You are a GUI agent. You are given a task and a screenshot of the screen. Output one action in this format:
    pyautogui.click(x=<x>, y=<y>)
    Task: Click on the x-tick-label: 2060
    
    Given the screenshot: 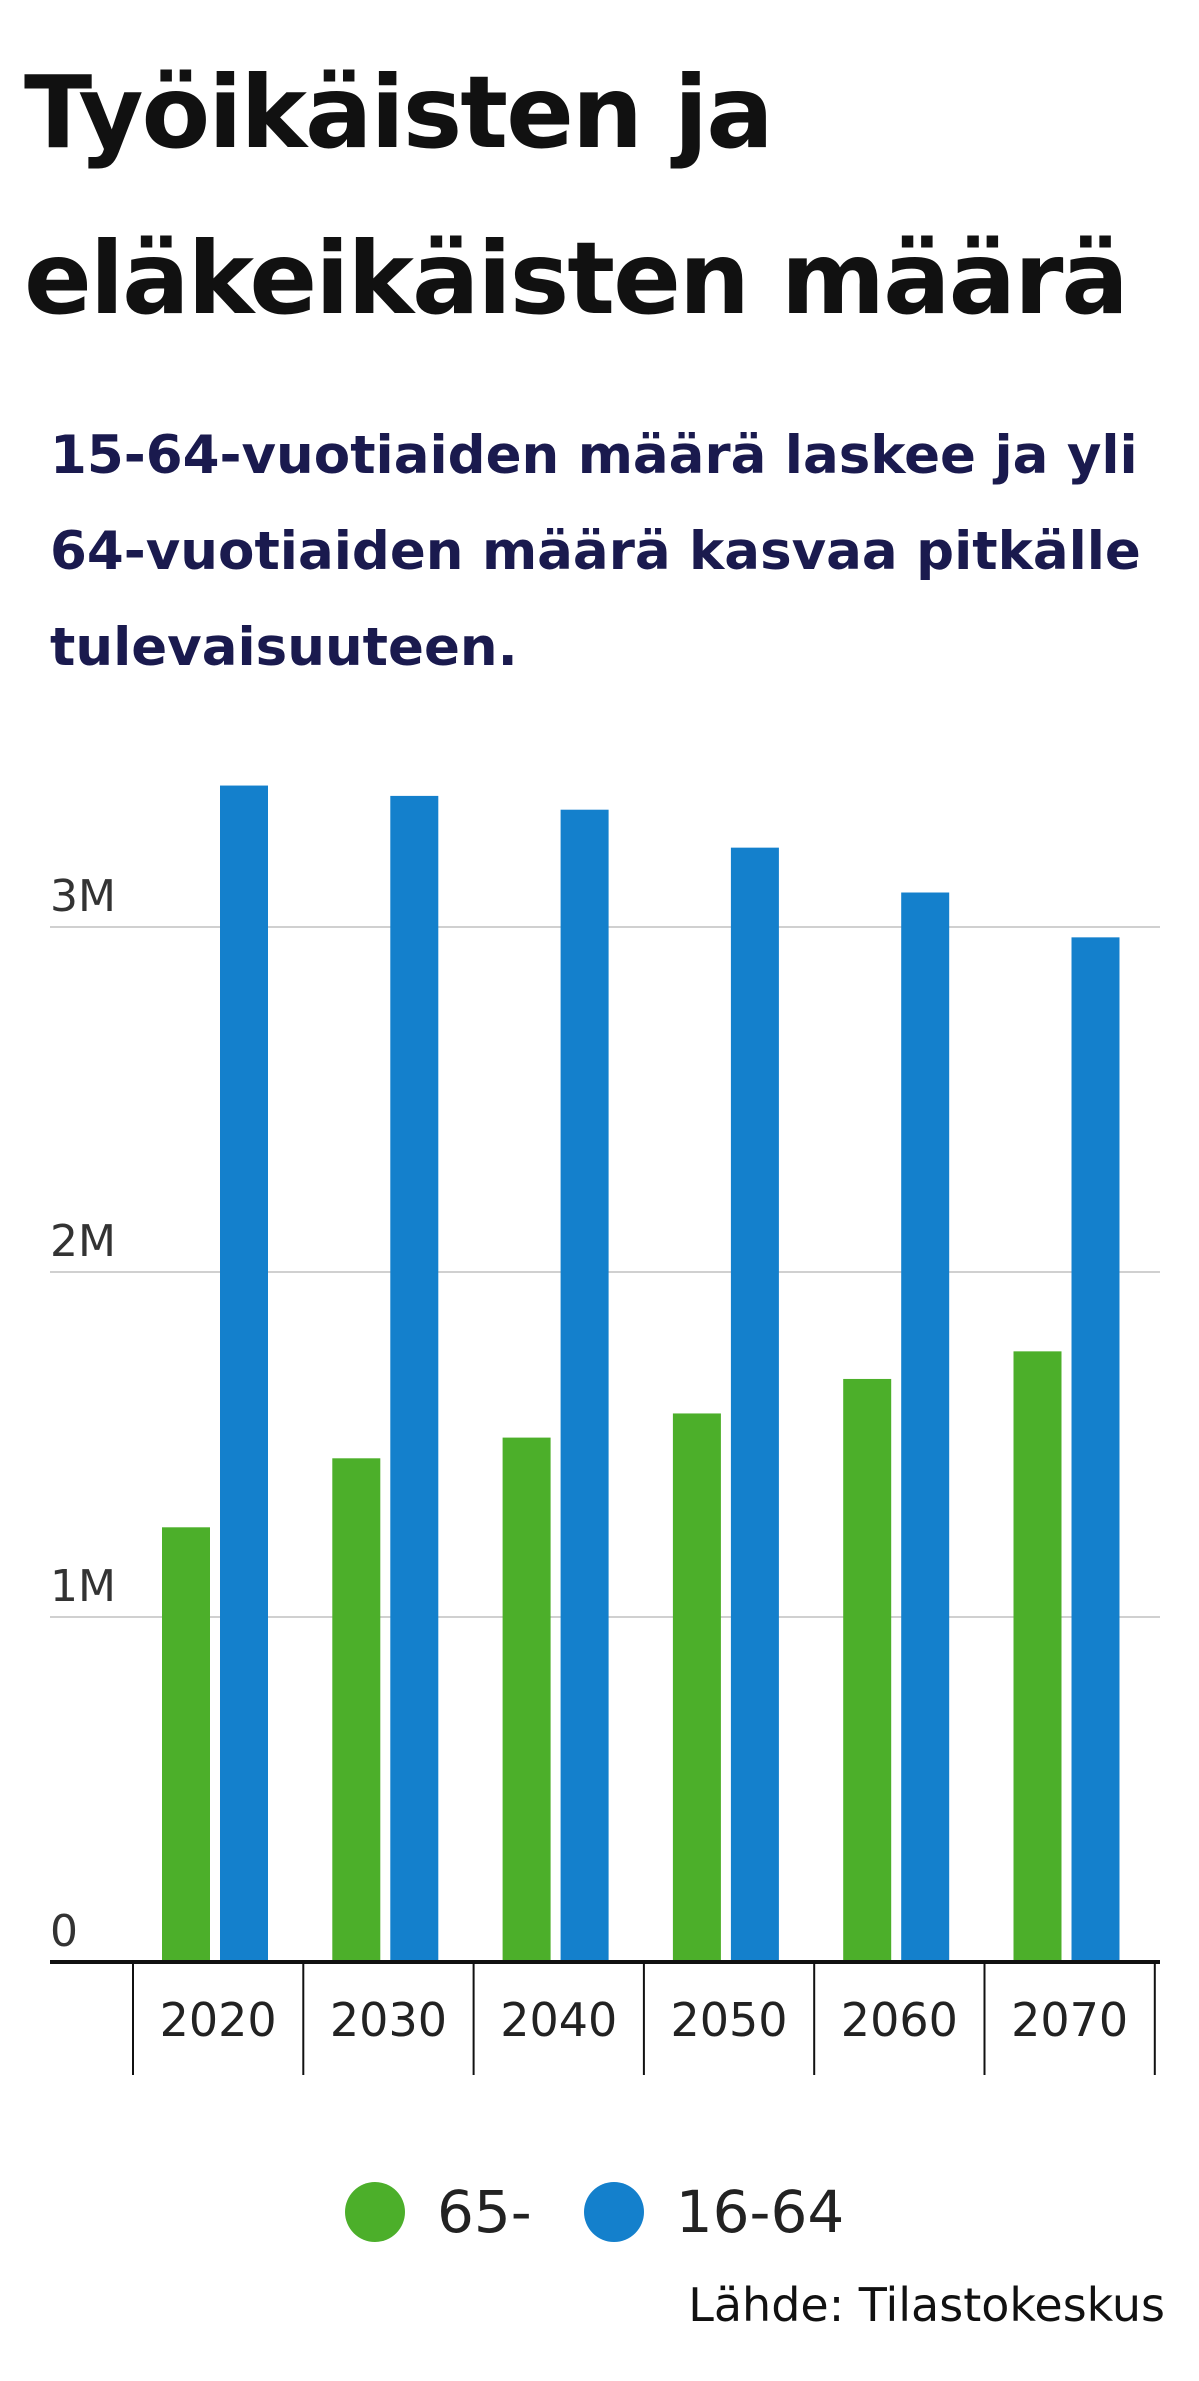 What is the action you would take?
    pyautogui.click(x=899, y=2020)
    